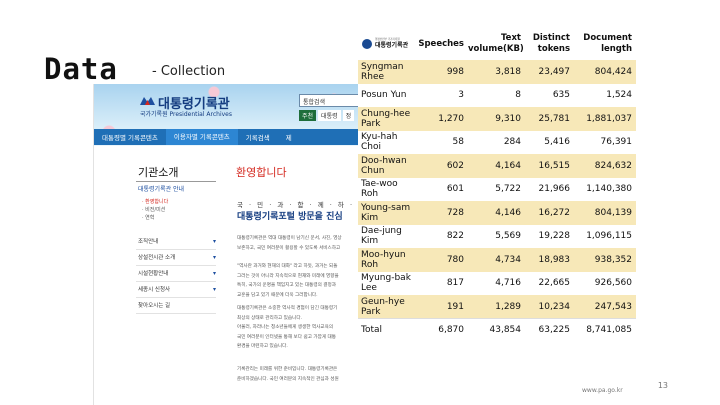 The image size is (720, 405). I want to click on row-text-volume: 284, so click(496, 142).